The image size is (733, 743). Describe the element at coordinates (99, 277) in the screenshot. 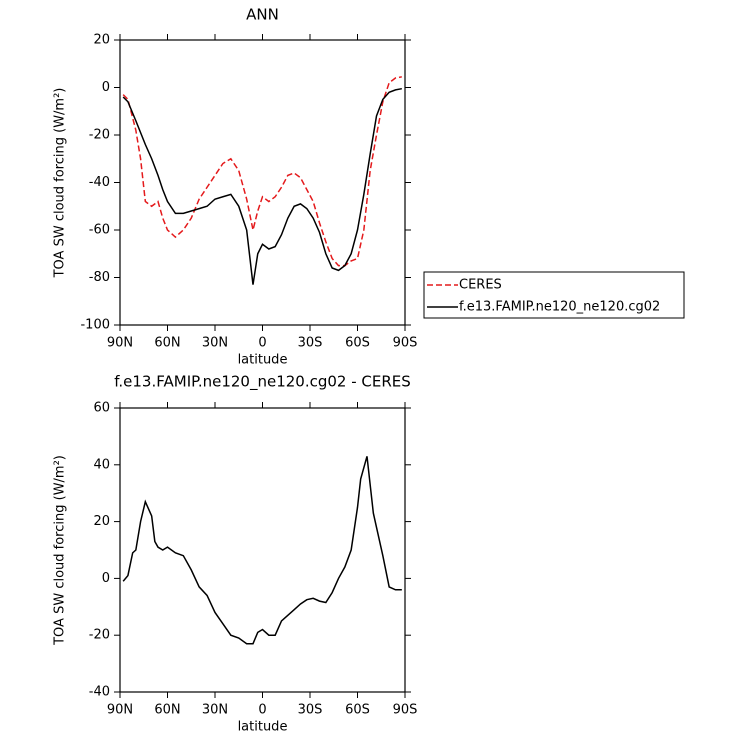

I see `y-tick-label: -80` at that location.